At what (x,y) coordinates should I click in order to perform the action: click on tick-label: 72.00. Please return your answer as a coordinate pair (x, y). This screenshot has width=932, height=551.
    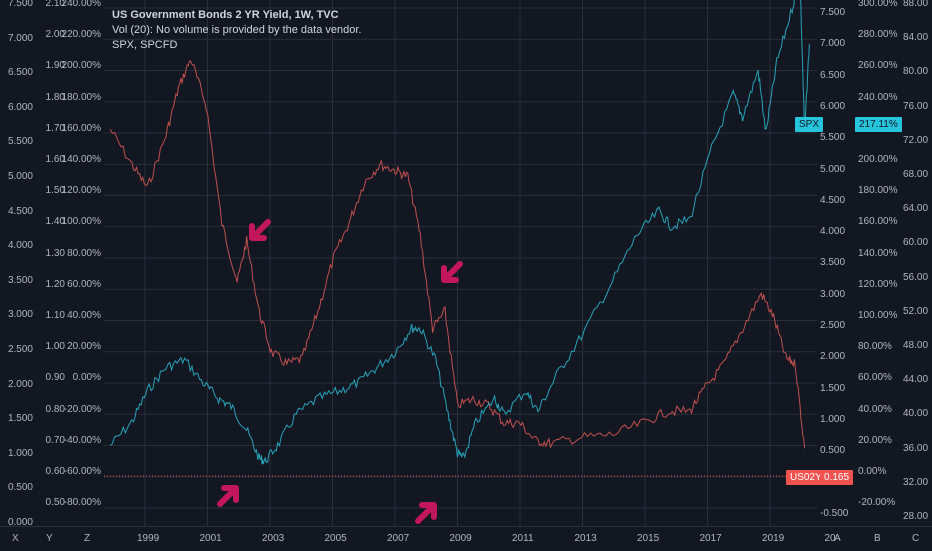
    Looking at the image, I should click on (916, 140).